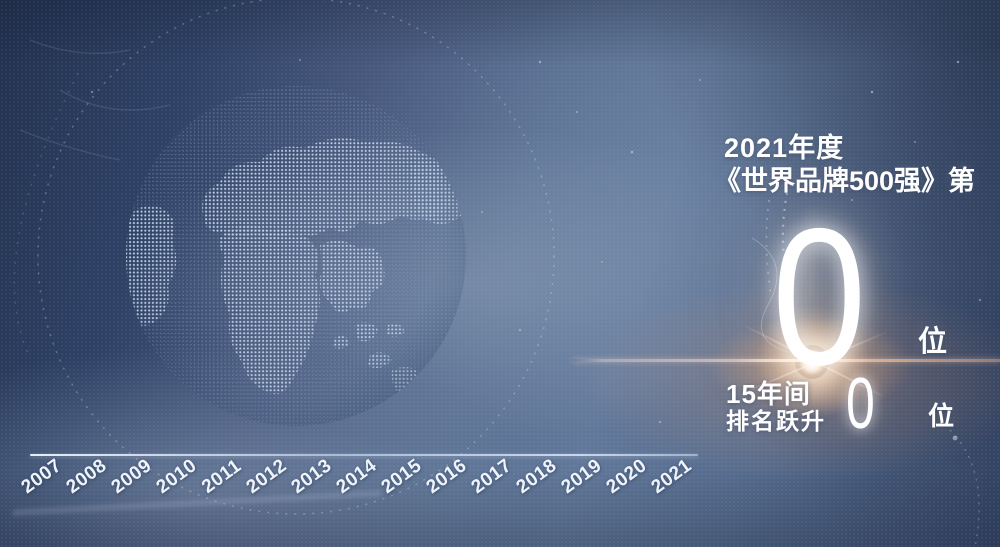 The width and height of the screenshot is (1000, 547). What do you see at coordinates (941, 416) in the screenshot?
I see `jump-unit: 位` at bounding box center [941, 416].